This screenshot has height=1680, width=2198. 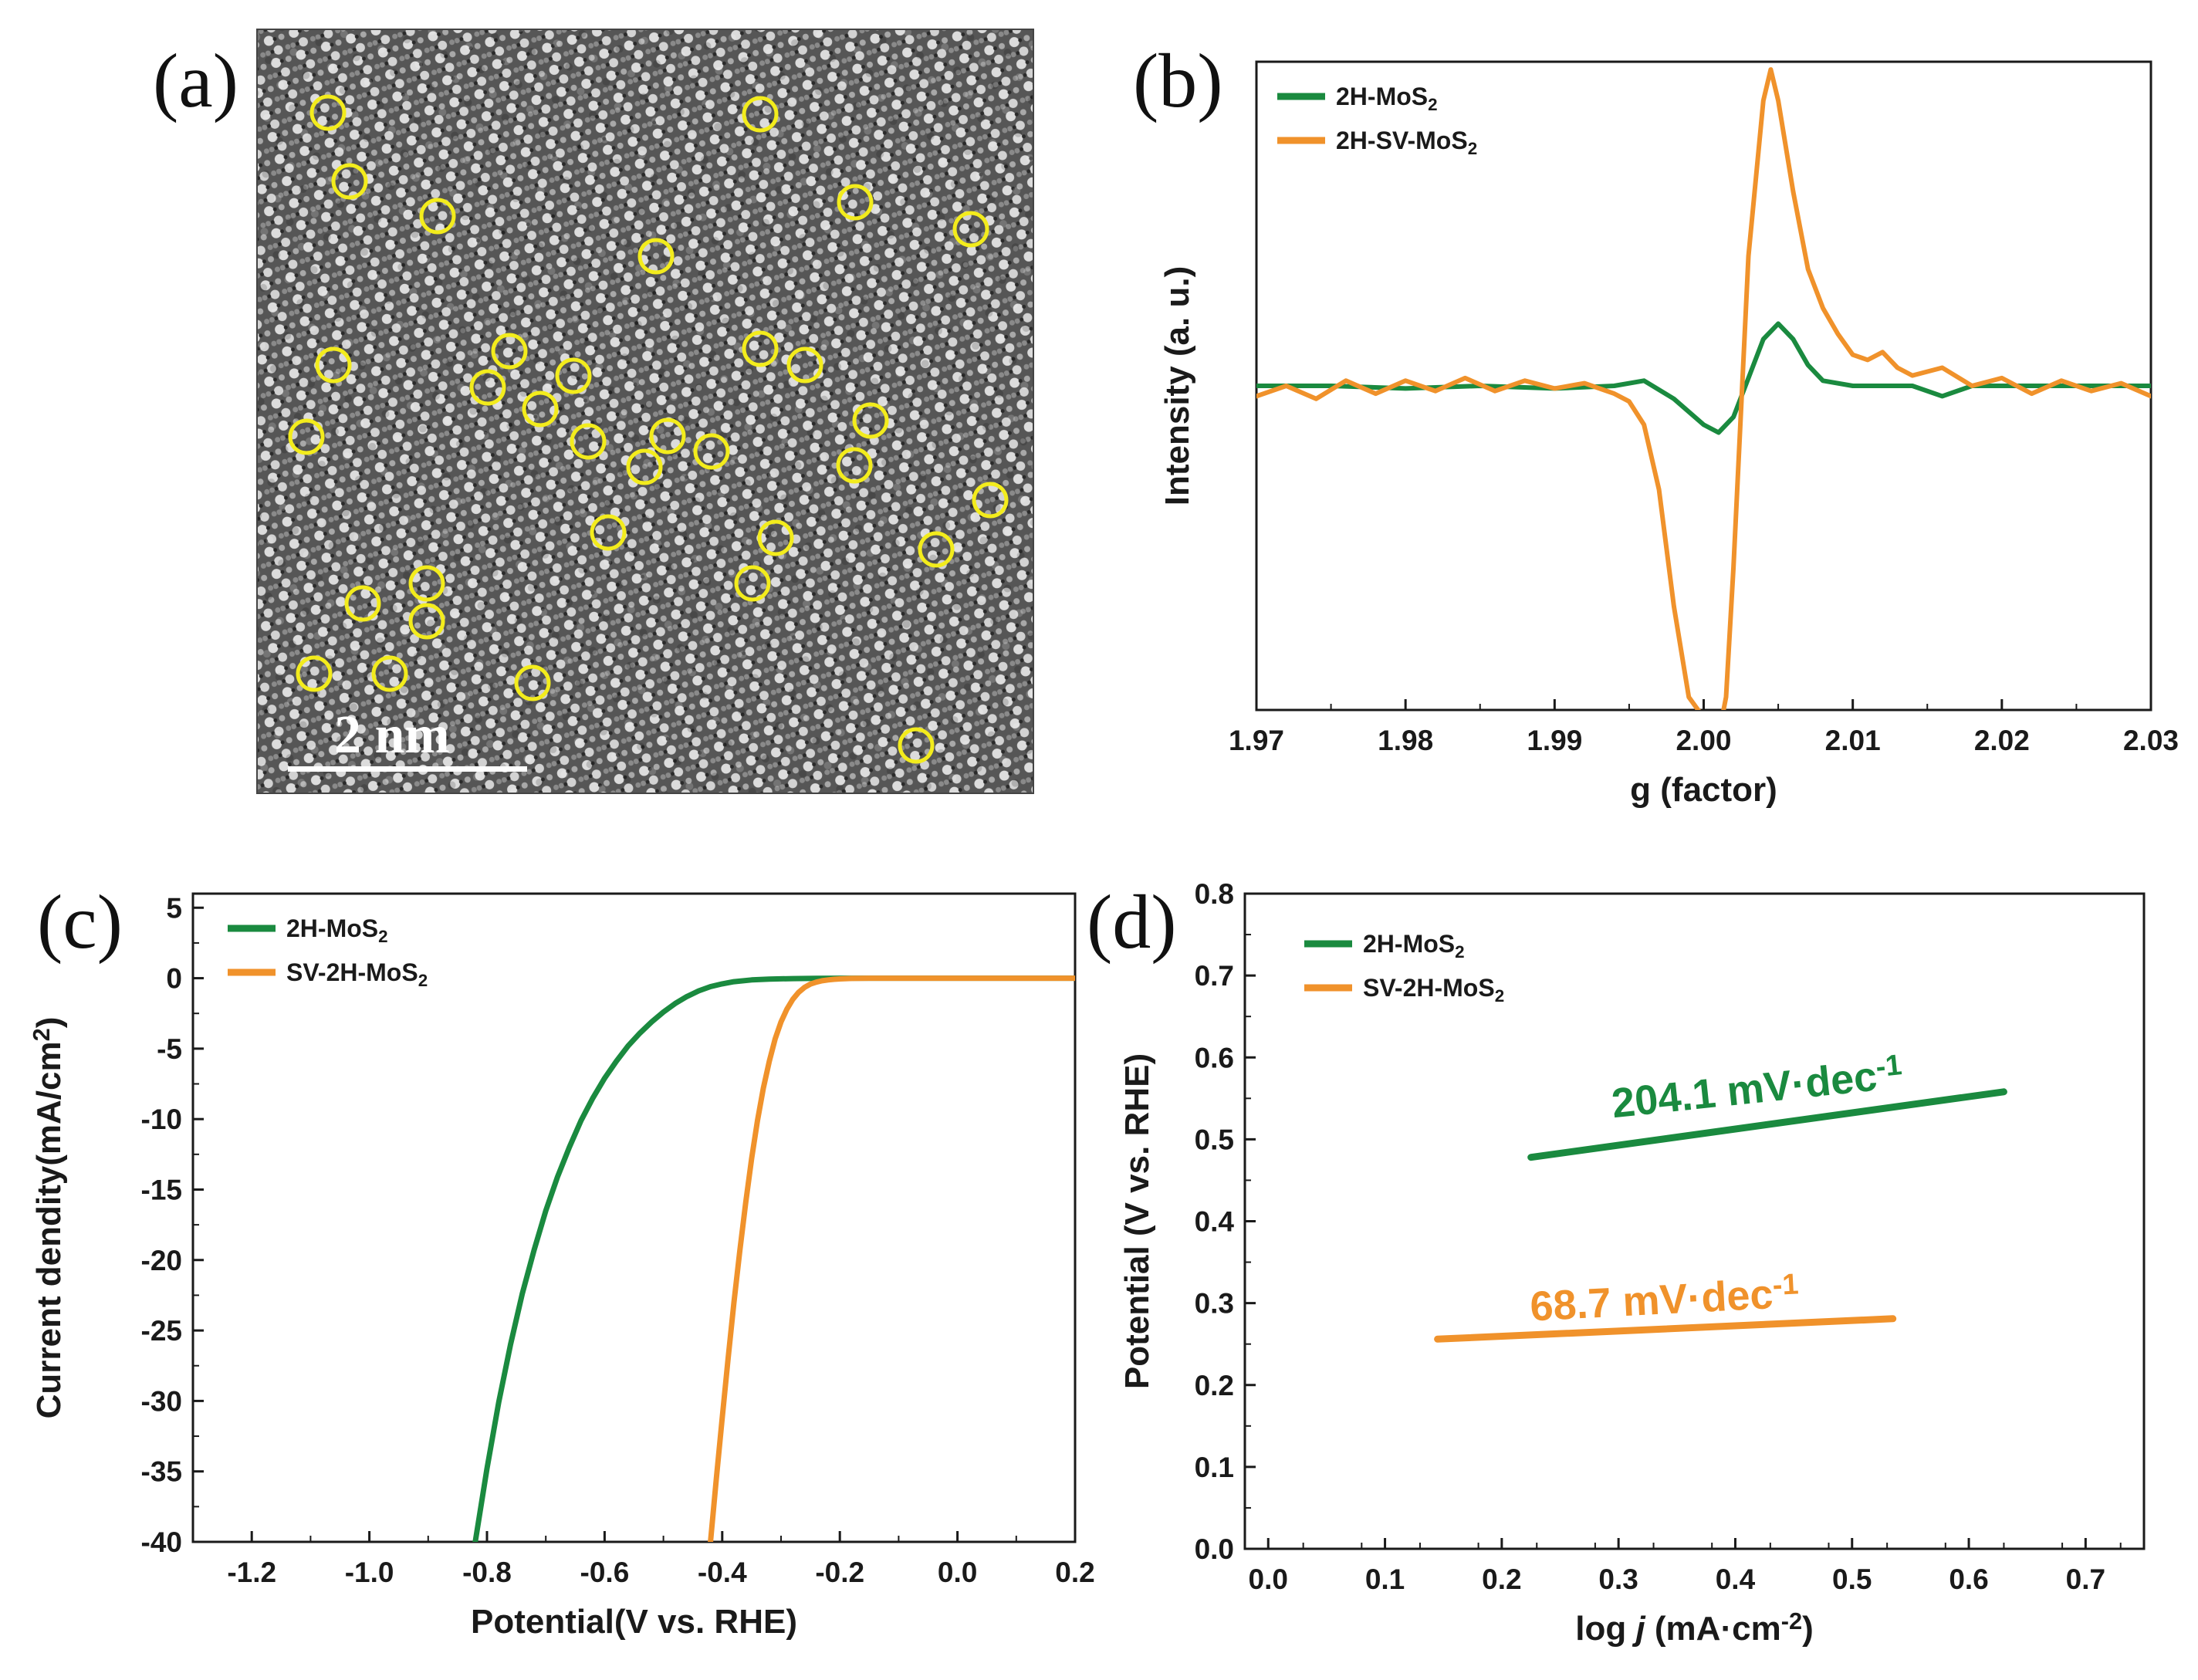 I want to click on x-tick-label: 0.4, so click(x=1736, y=1579).